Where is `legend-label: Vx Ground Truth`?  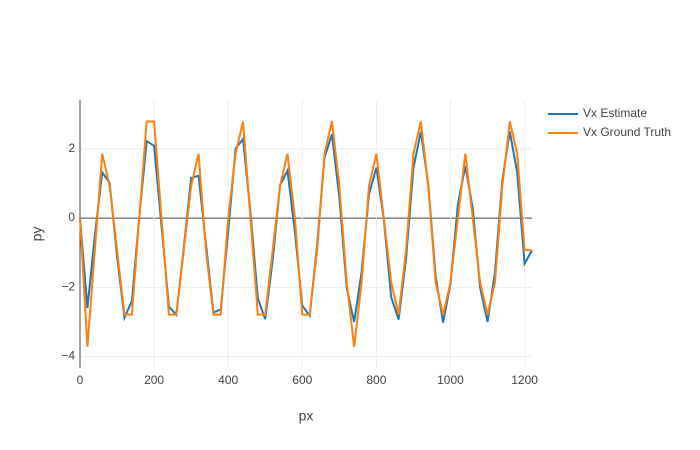 legend-label: Vx Ground Truth is located at coordinates (627, 132).